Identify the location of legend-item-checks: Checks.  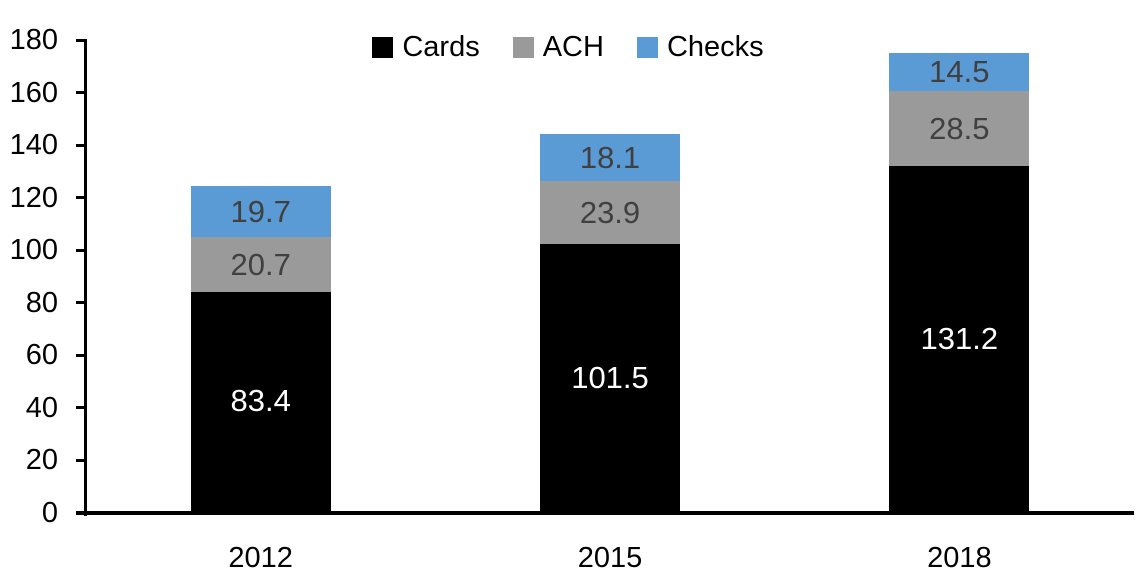
(700, 47).